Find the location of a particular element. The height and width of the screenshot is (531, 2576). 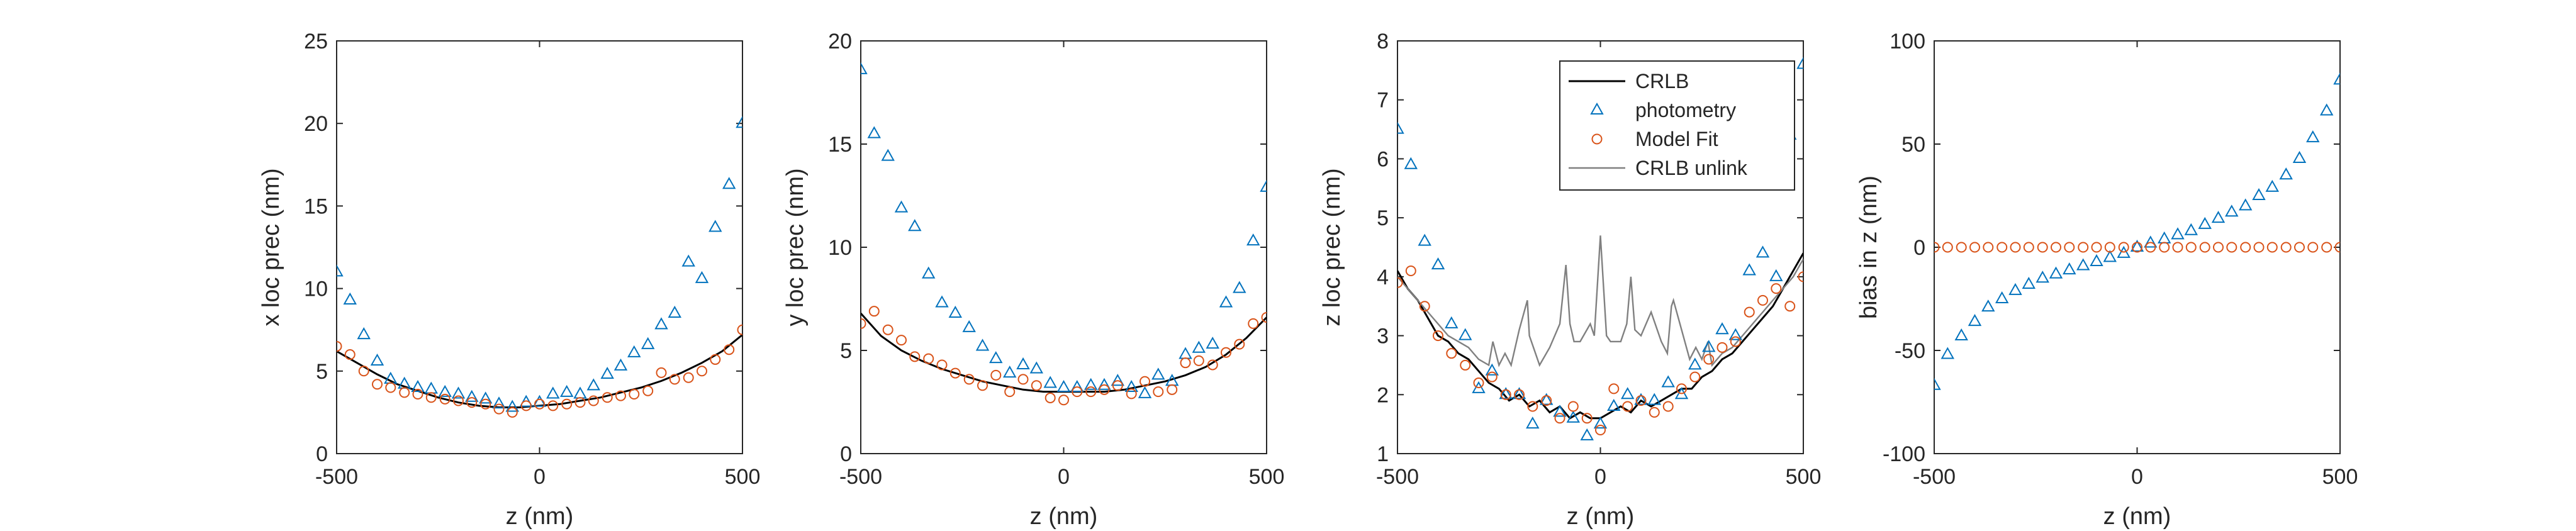

x-axis-label: z (nm) is located at coordinates (540, 516).